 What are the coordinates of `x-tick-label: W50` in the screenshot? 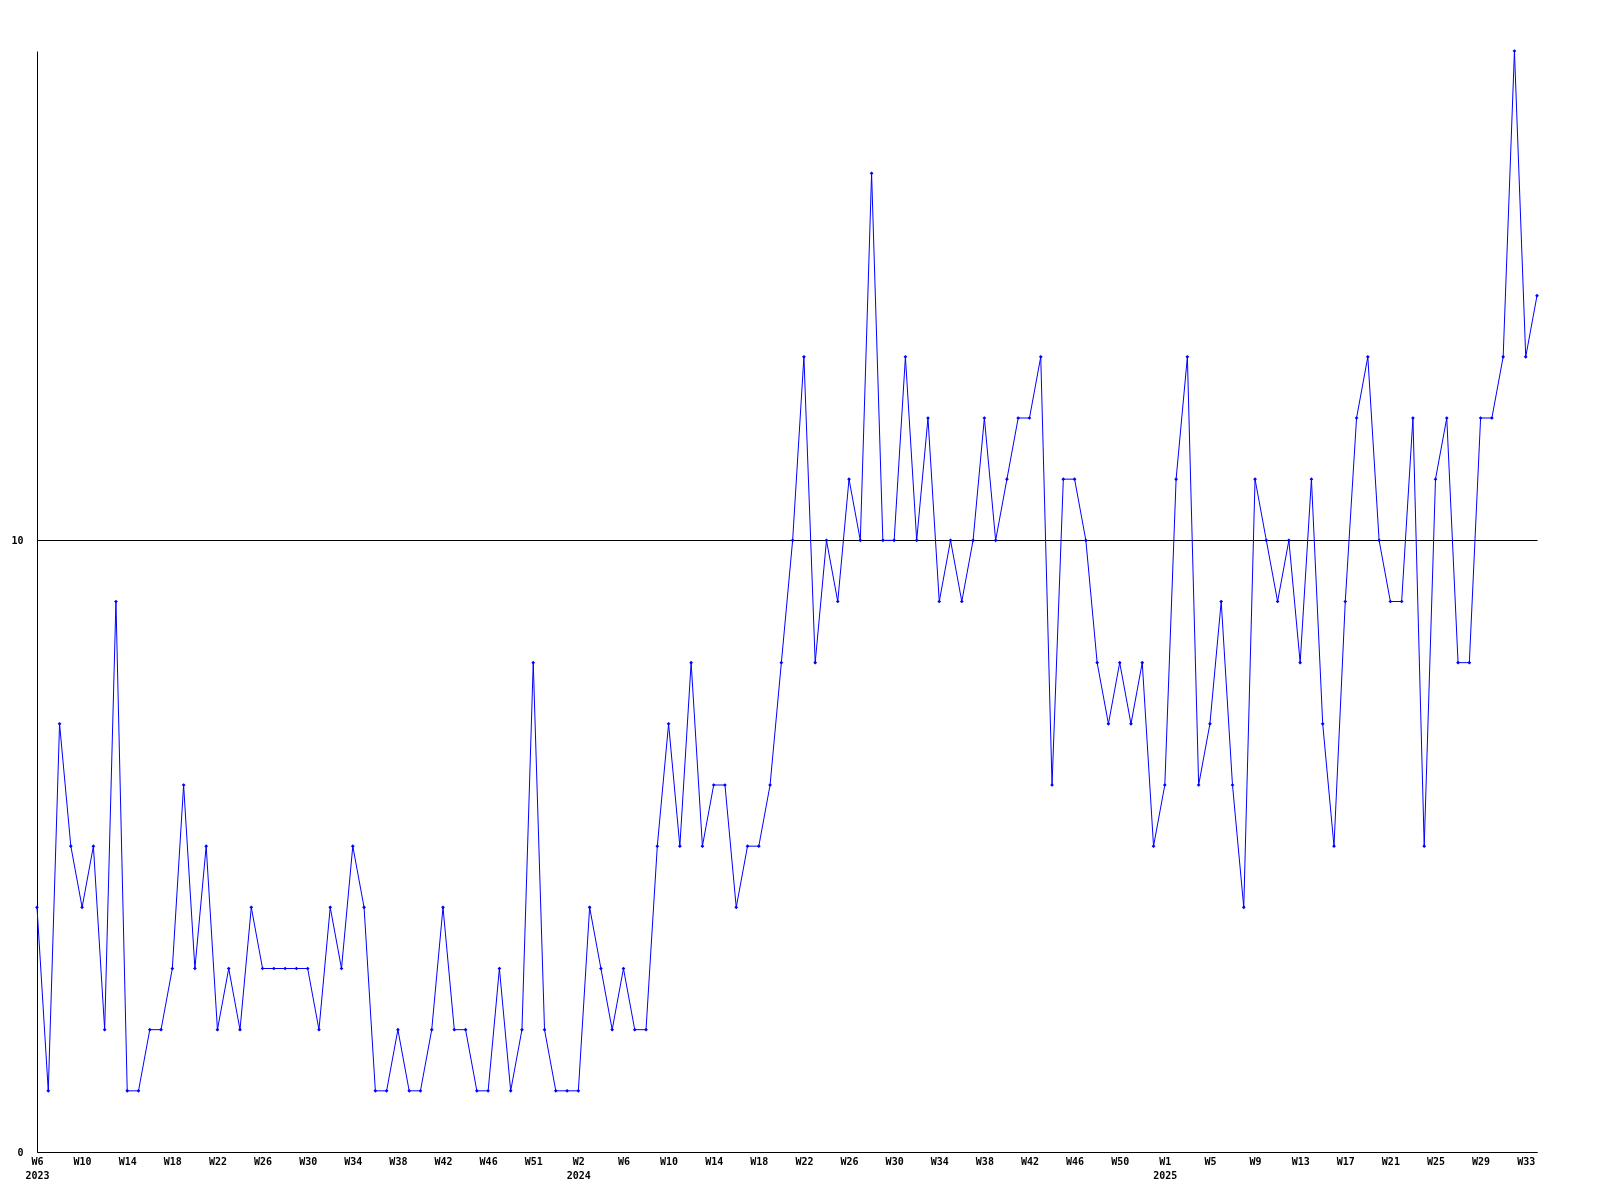 It's located at (1120, 1161).